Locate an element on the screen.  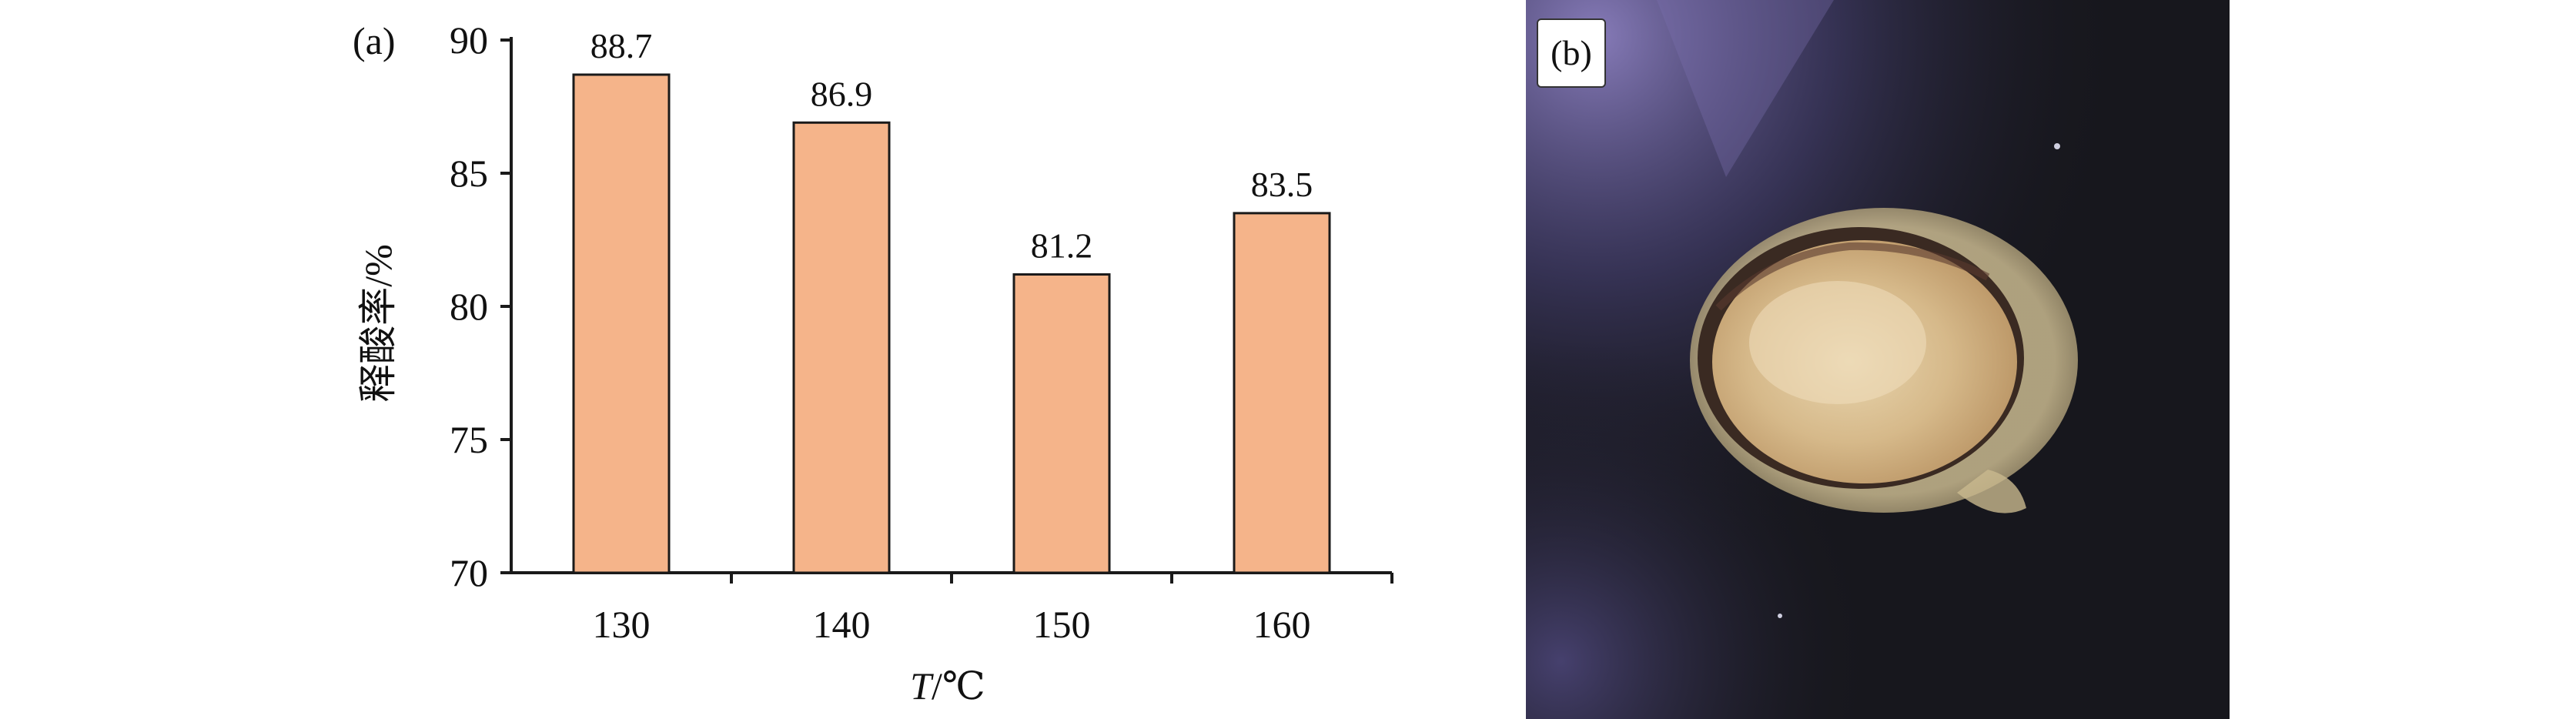
x-tick-label: 160 is located at coordinates (1282, 624).